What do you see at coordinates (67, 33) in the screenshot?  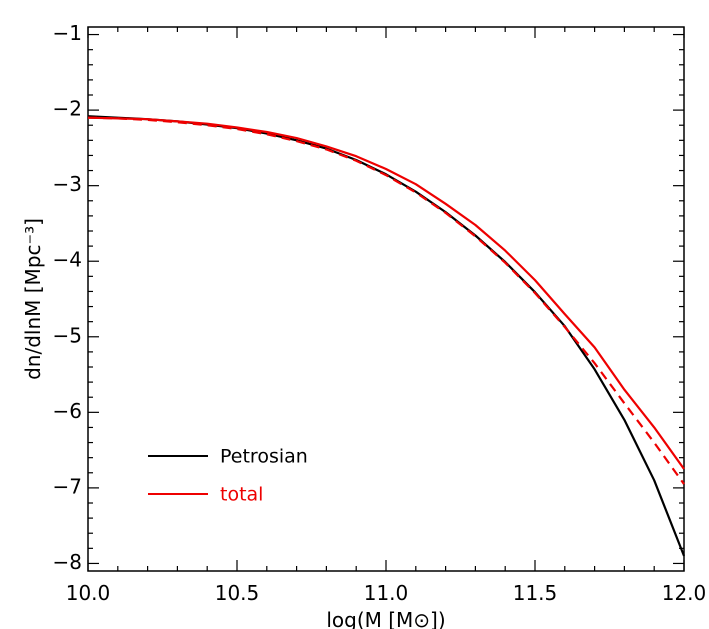 I see `y-tick-label: −1` at bounding box center [67, 33].